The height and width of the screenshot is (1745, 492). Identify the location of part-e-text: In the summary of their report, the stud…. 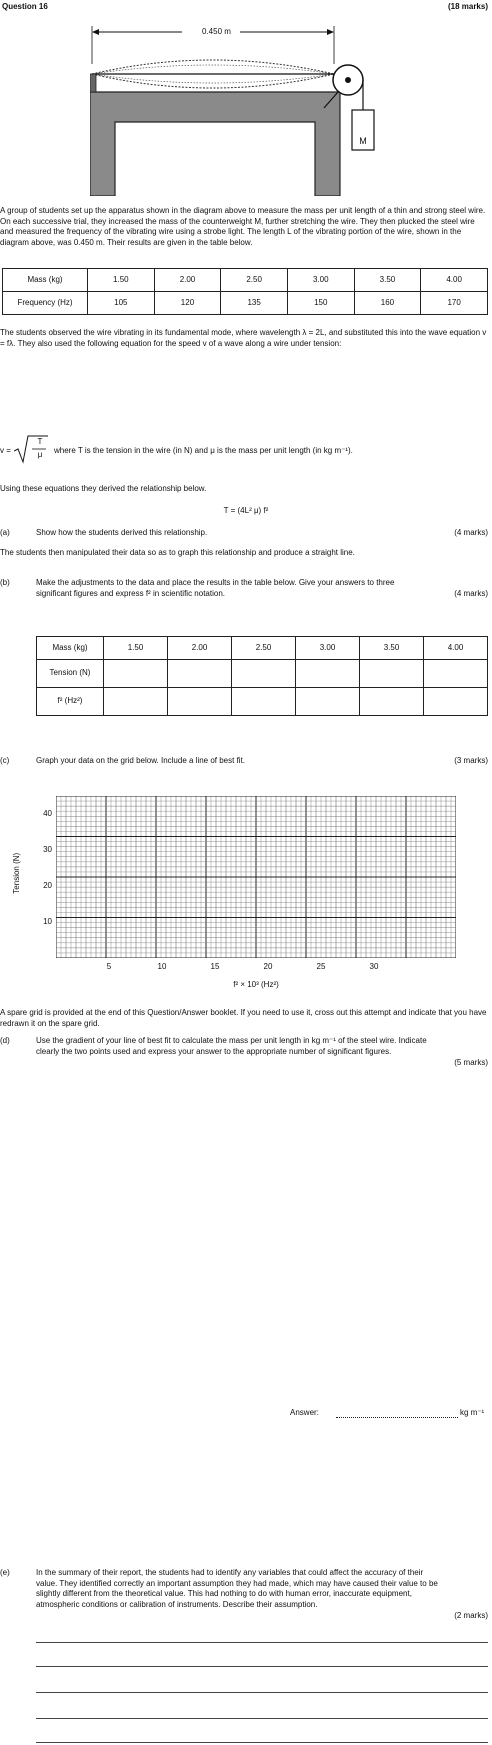
(237, 1588).